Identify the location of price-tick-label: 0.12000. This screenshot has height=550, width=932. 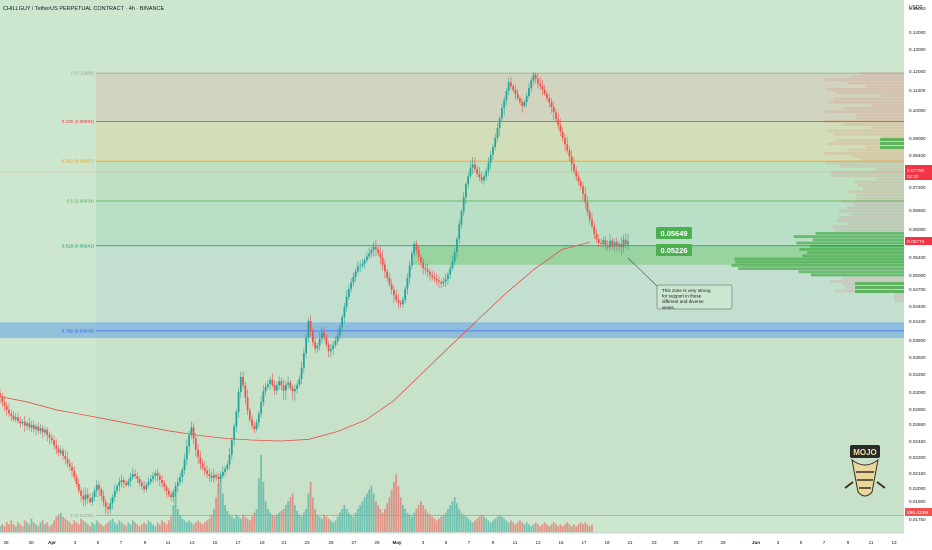
(917, 71).